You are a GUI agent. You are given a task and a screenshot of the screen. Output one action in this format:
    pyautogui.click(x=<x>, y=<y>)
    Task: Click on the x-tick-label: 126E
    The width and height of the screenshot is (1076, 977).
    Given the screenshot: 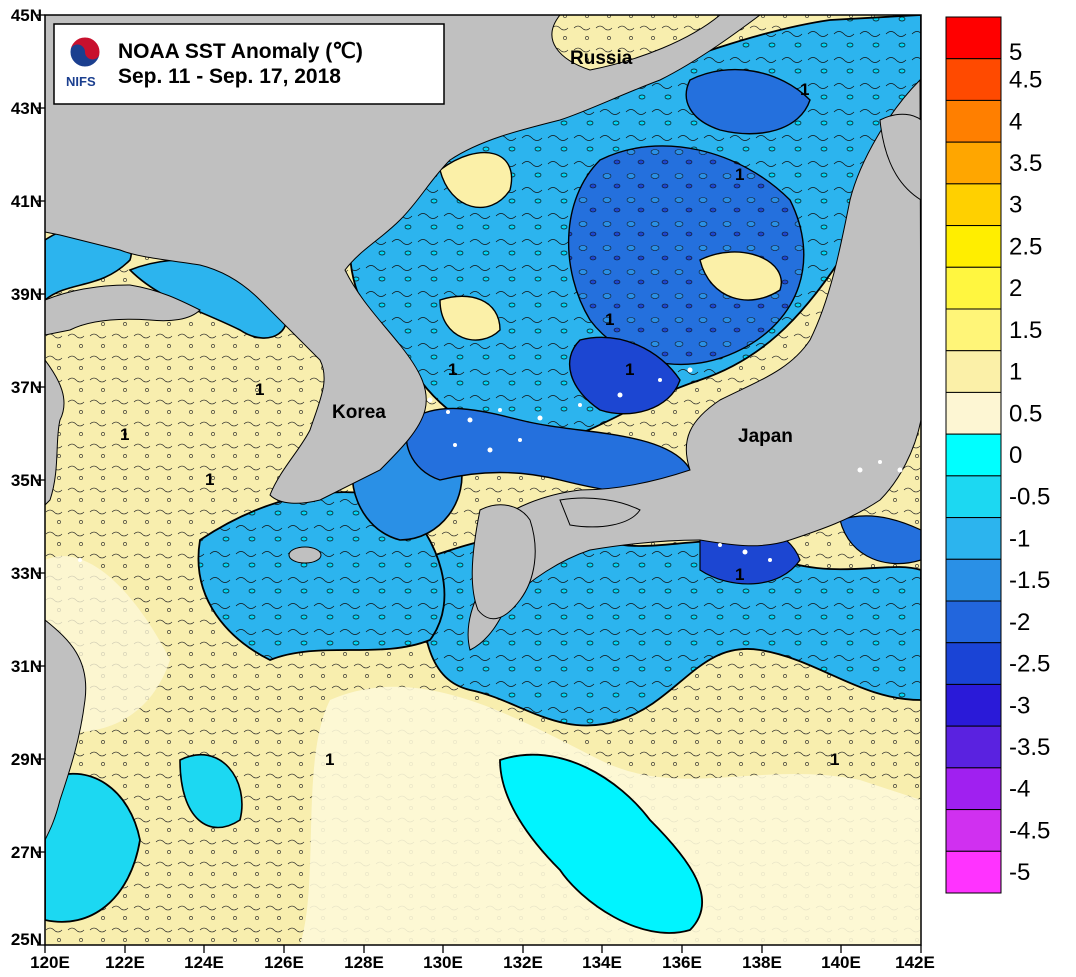 What is the action you would take?
    pyautogui.click(x=284, y=962)
    